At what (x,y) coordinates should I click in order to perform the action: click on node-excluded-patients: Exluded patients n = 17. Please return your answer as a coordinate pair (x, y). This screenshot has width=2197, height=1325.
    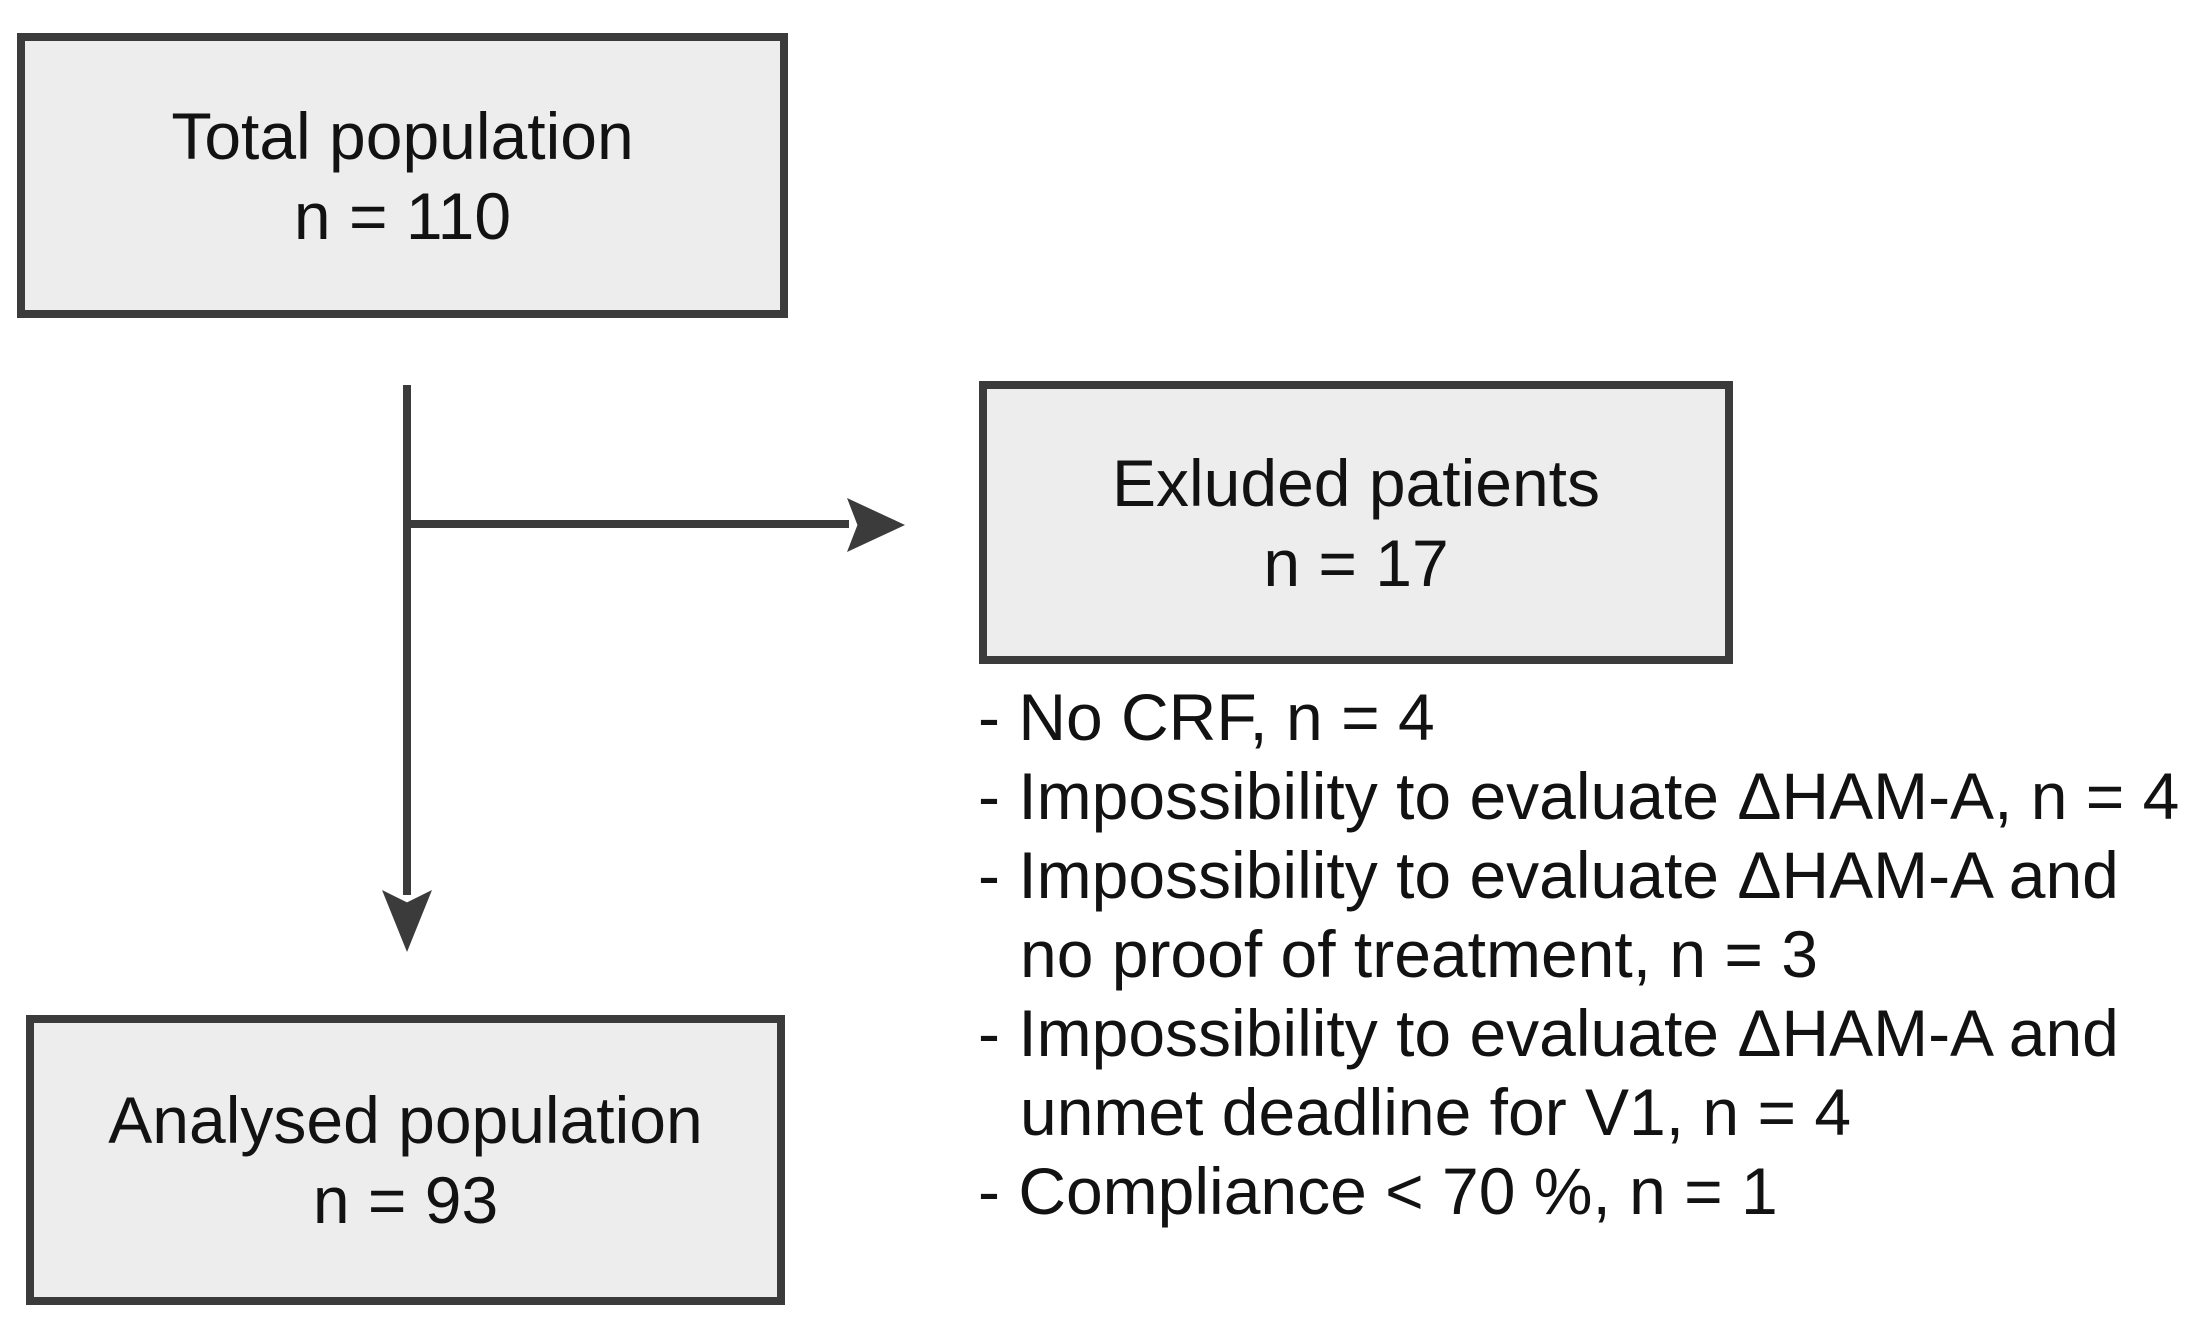
    Looking at the image, I should click on (1356, 522).